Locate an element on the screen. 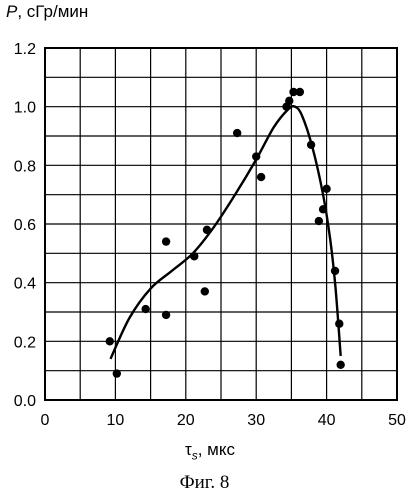 Image resolution: width=409 pixels, height=499 pixels. y-tick-label: 0.2 is located at coordinates (25, 342).